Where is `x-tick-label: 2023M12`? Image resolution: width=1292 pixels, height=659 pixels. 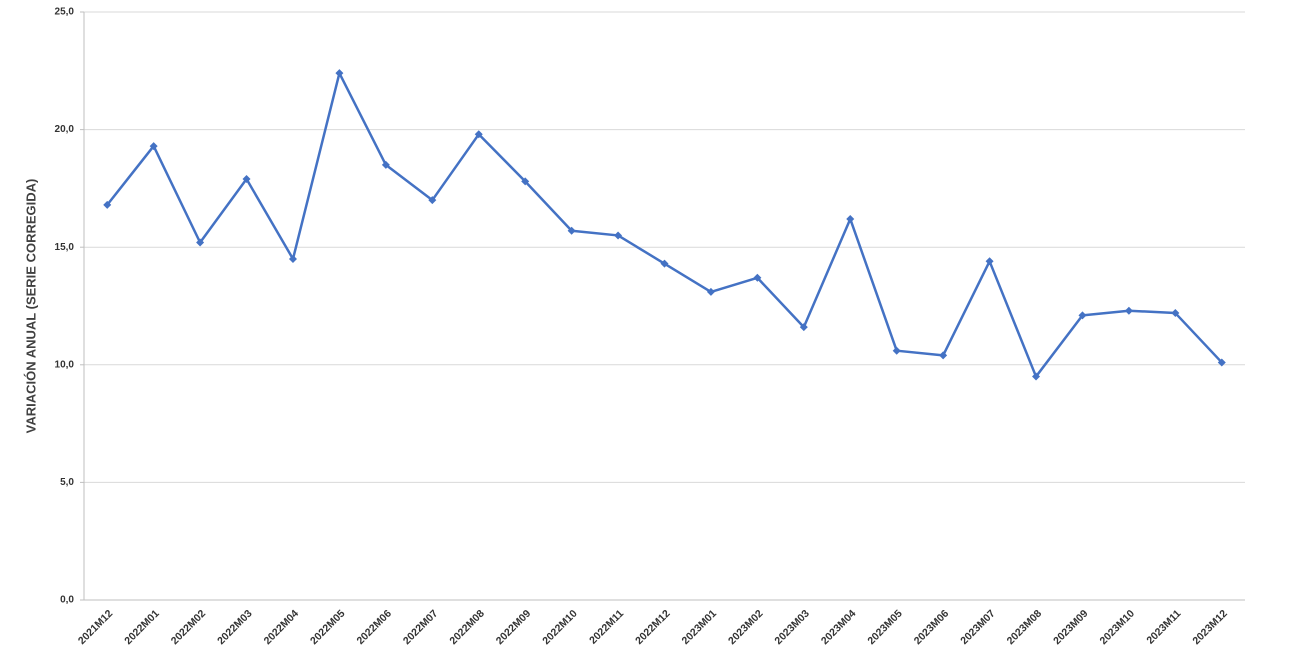
x-tick-label: 2023M12 is located at coordinates (1210, 627).